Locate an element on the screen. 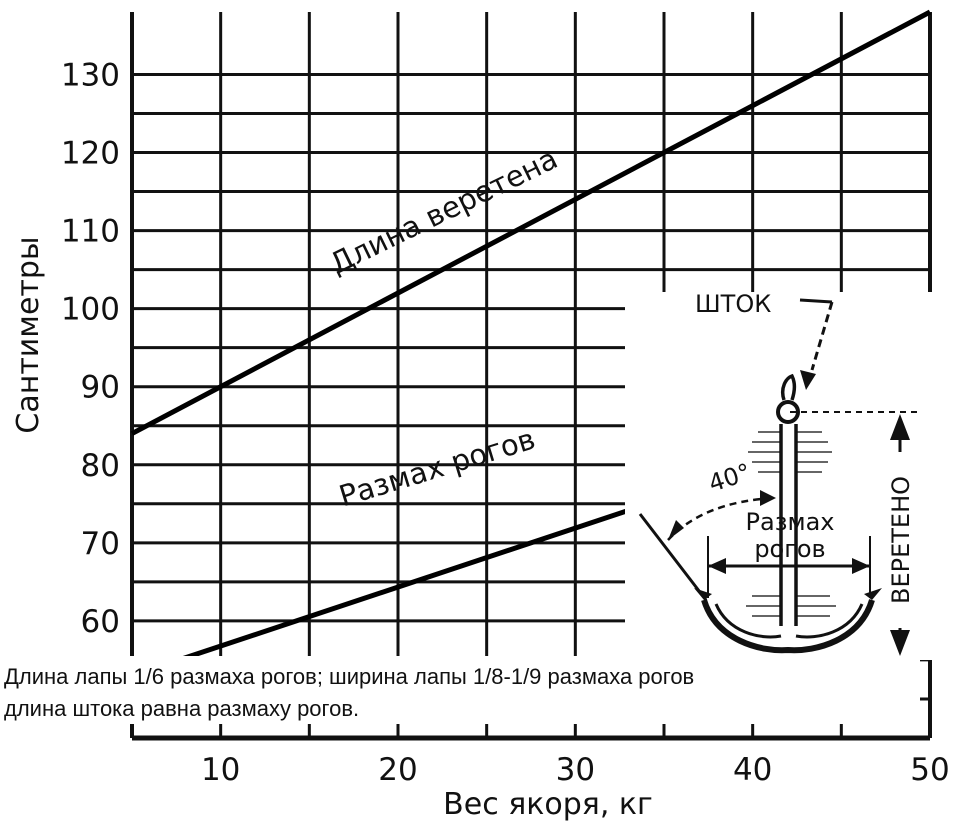 This screenshot has height=826, width=960. span-label-line1: Размах is located at coordinates (790, 522).